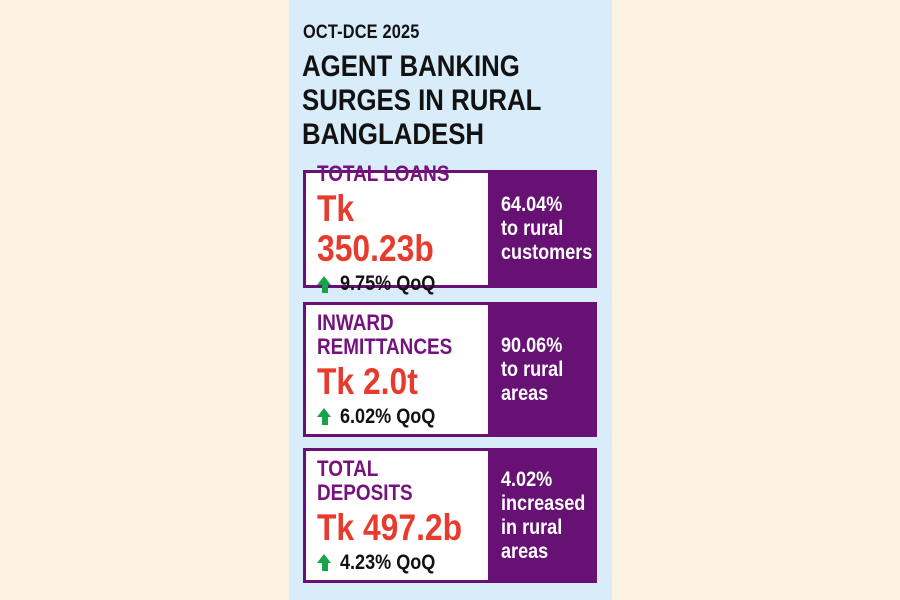 This screenshot has height=600, width=900. Describe the element at coordinates (547, 228) in the screenshot. I see `stat-highlight-text: 64.04% to rural customers` at that location.